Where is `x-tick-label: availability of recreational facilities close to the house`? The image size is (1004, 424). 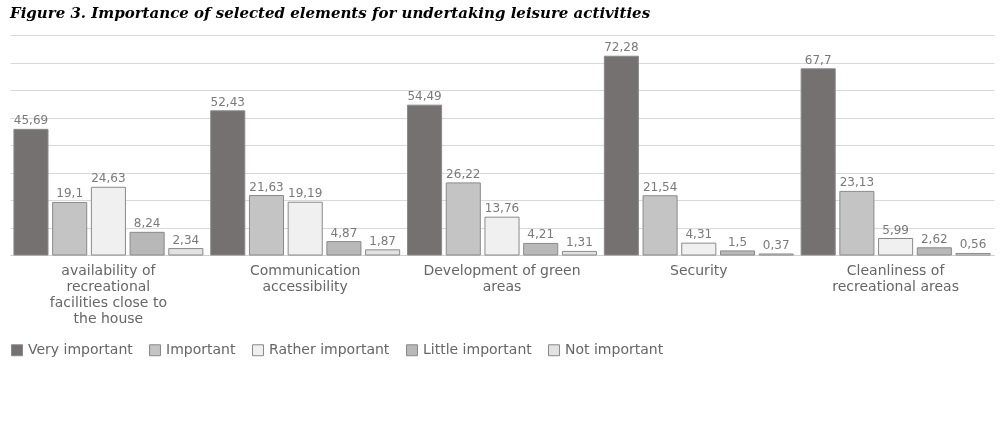
x-tick-label: availability of recreational facilities close to the house is located at coordinates (108, 293).